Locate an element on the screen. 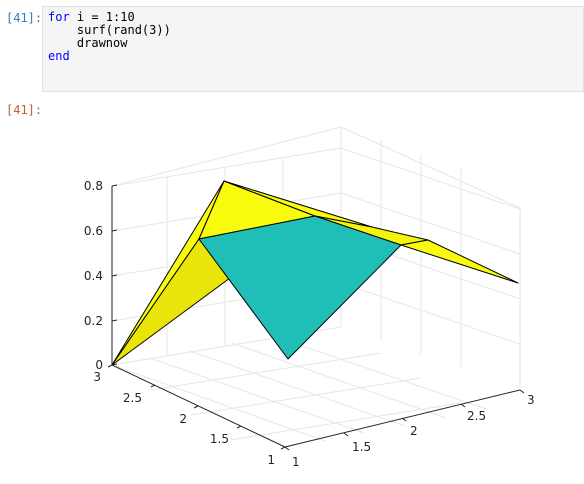  y-tick-label: 3 is located at coordinates (97, 377).